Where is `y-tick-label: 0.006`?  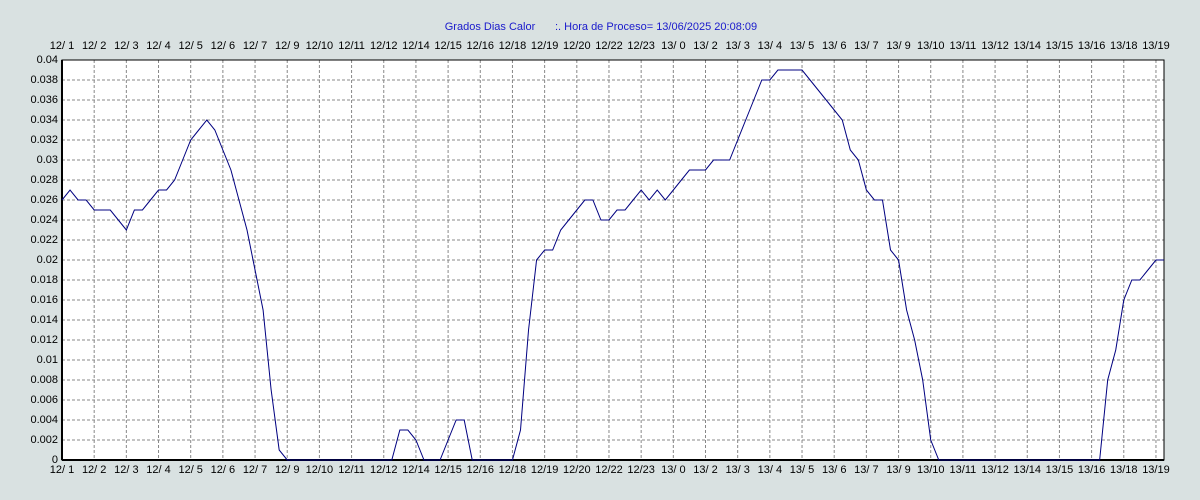 y-tick-label: 0.006 is located at coordinates (44, 400).